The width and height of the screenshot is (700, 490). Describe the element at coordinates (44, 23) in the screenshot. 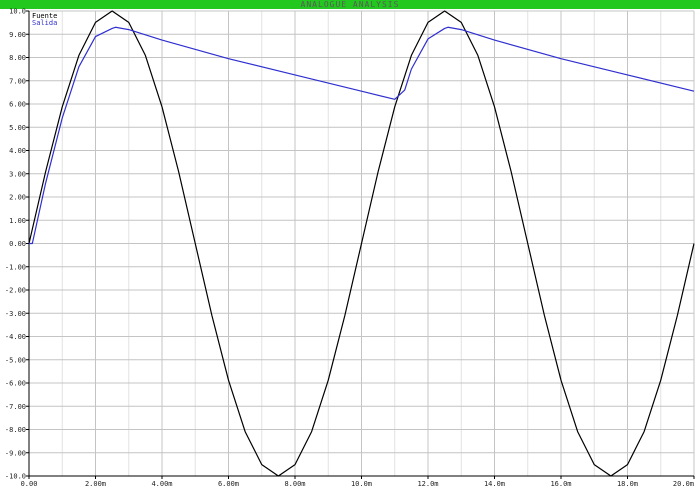

I see `legend-entry-salida: Salida` at that location.